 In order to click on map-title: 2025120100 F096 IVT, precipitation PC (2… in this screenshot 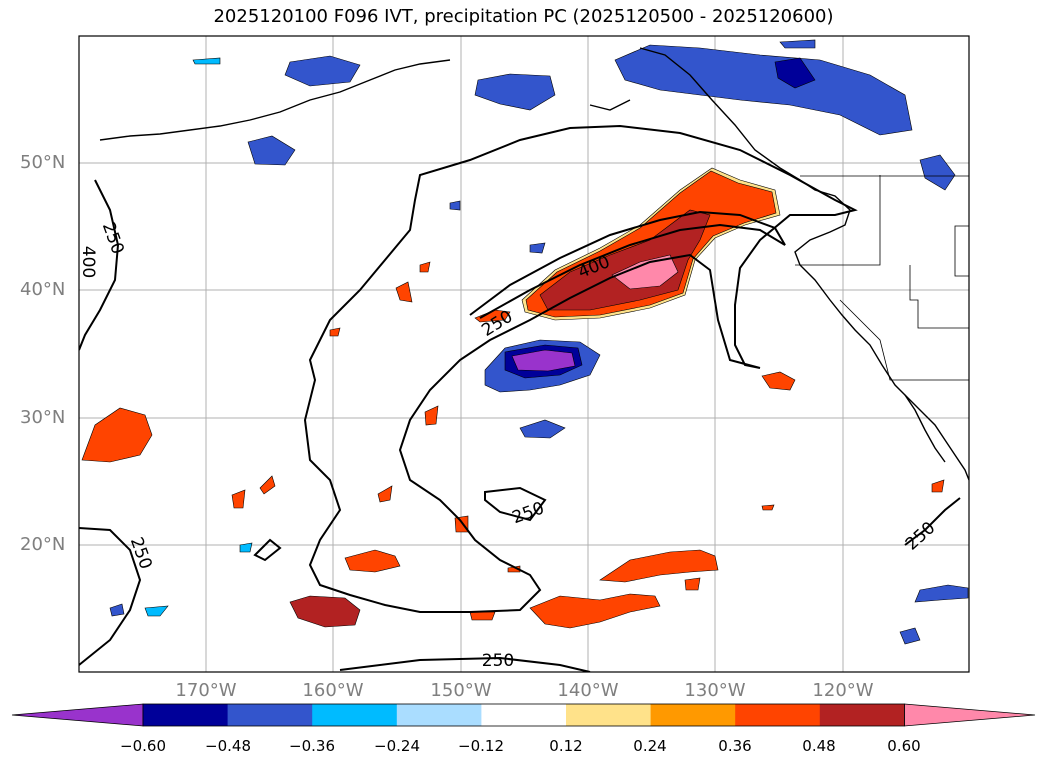, I will do `click(523, 16)`.